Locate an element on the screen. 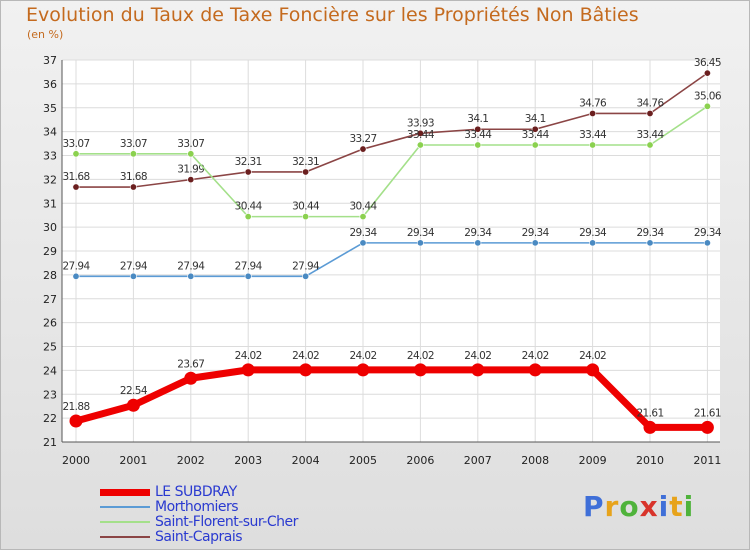  y-tick-label: 23 is located at coordinates (50, 394).